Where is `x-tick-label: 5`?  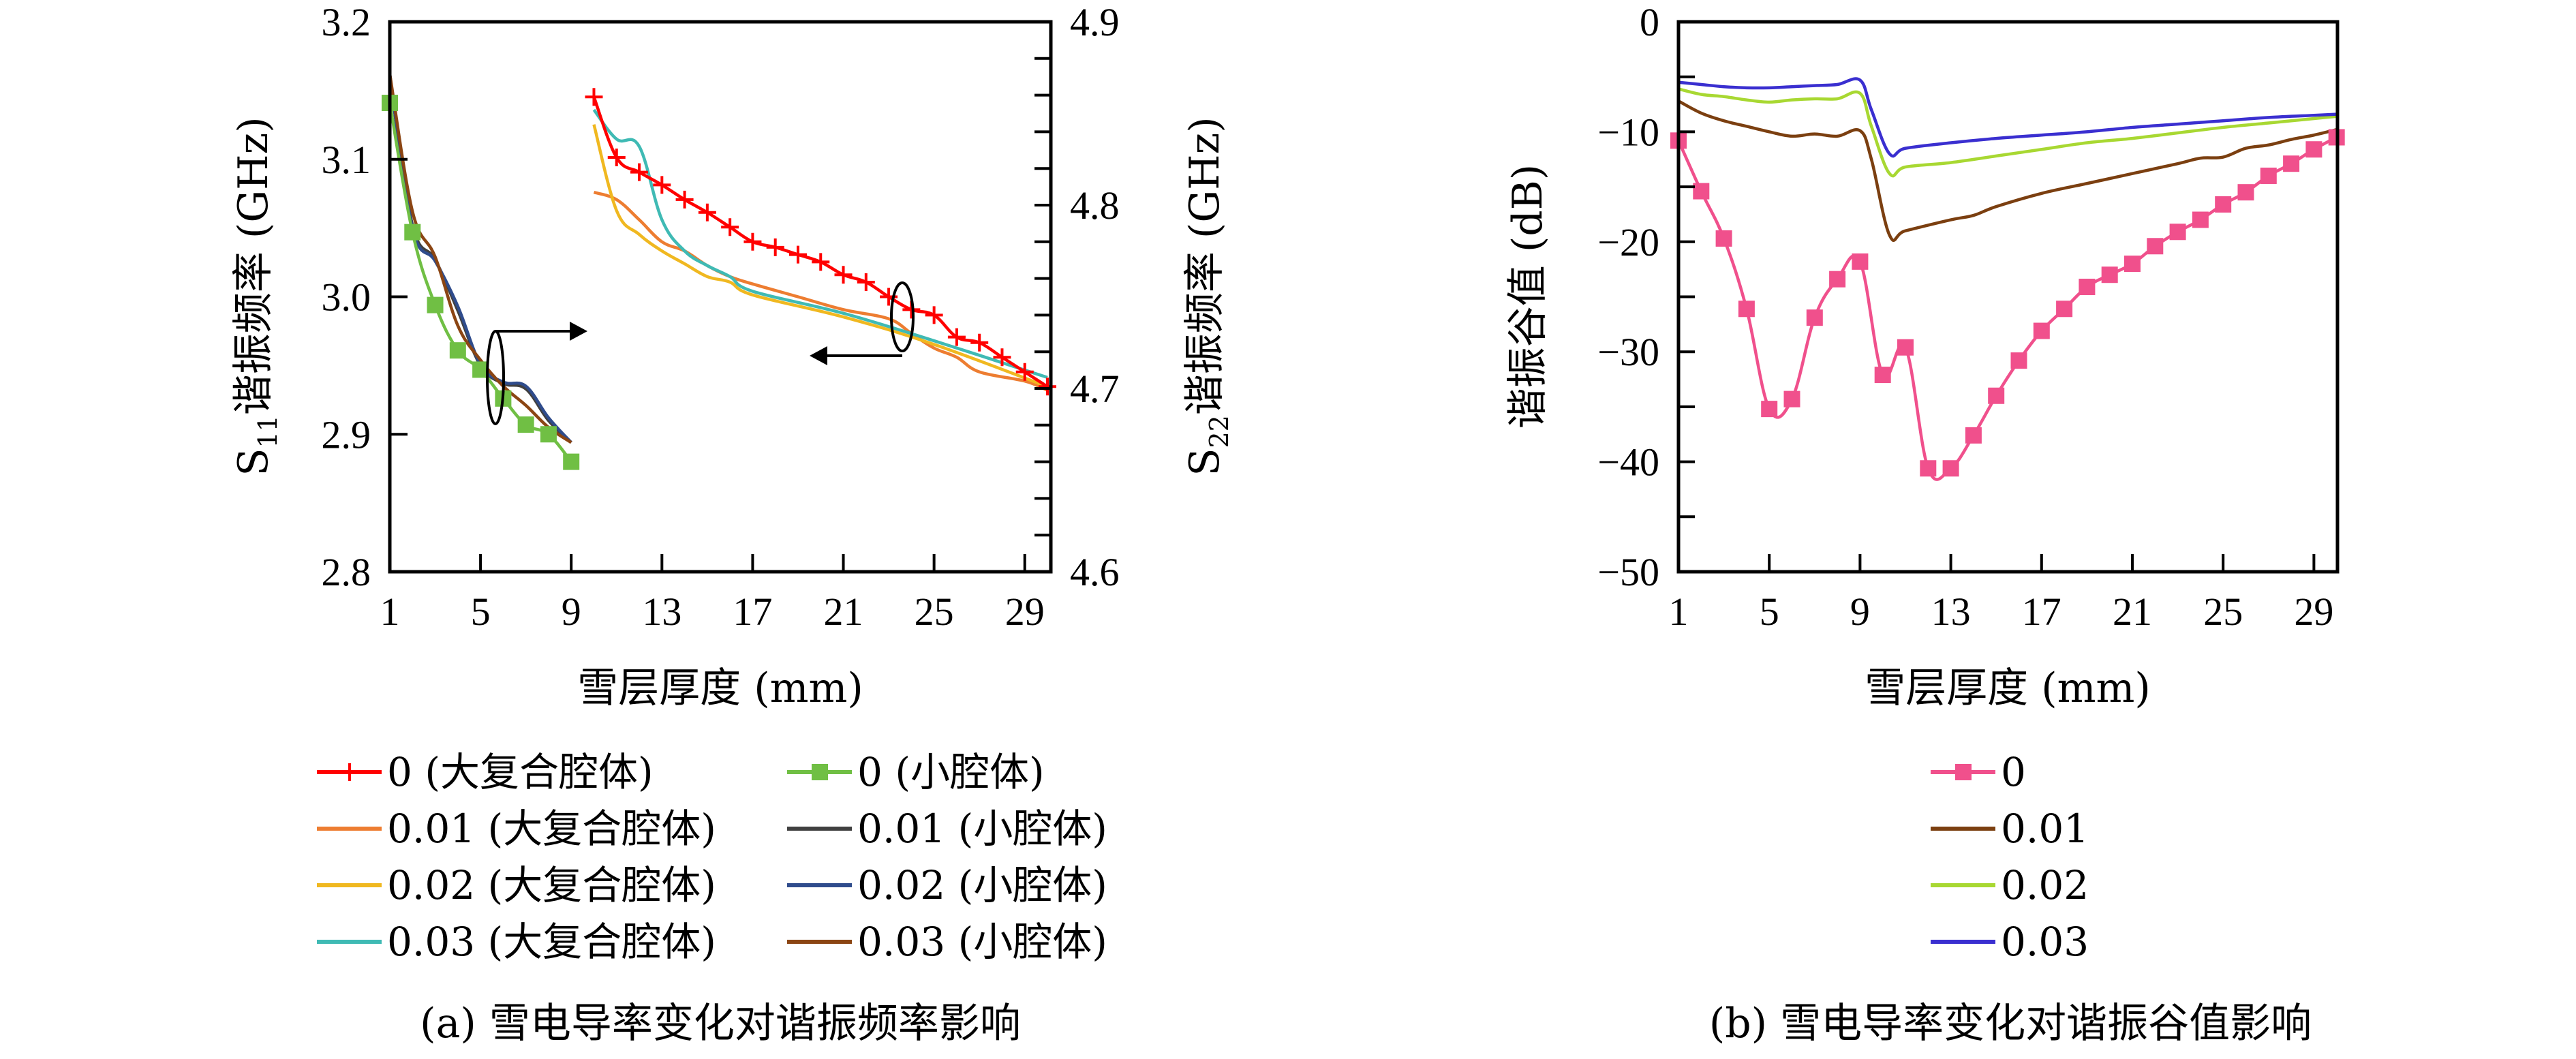 x-tick-label: 5 is located at coordinates (1769, 611).